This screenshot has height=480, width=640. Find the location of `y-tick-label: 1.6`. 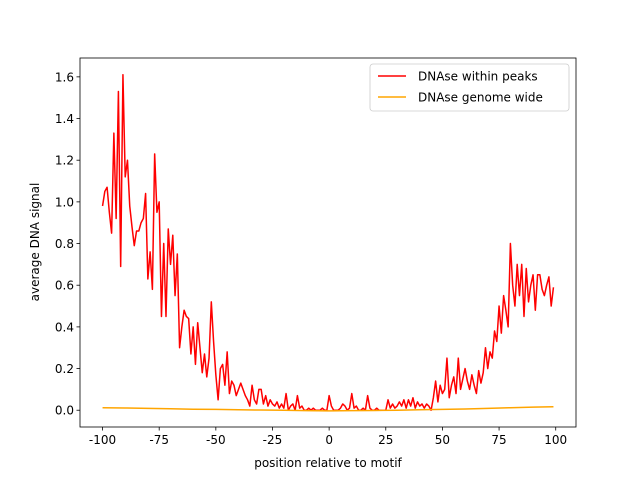

y-tick-label: 1.6 is located at coordinates (64, 77).